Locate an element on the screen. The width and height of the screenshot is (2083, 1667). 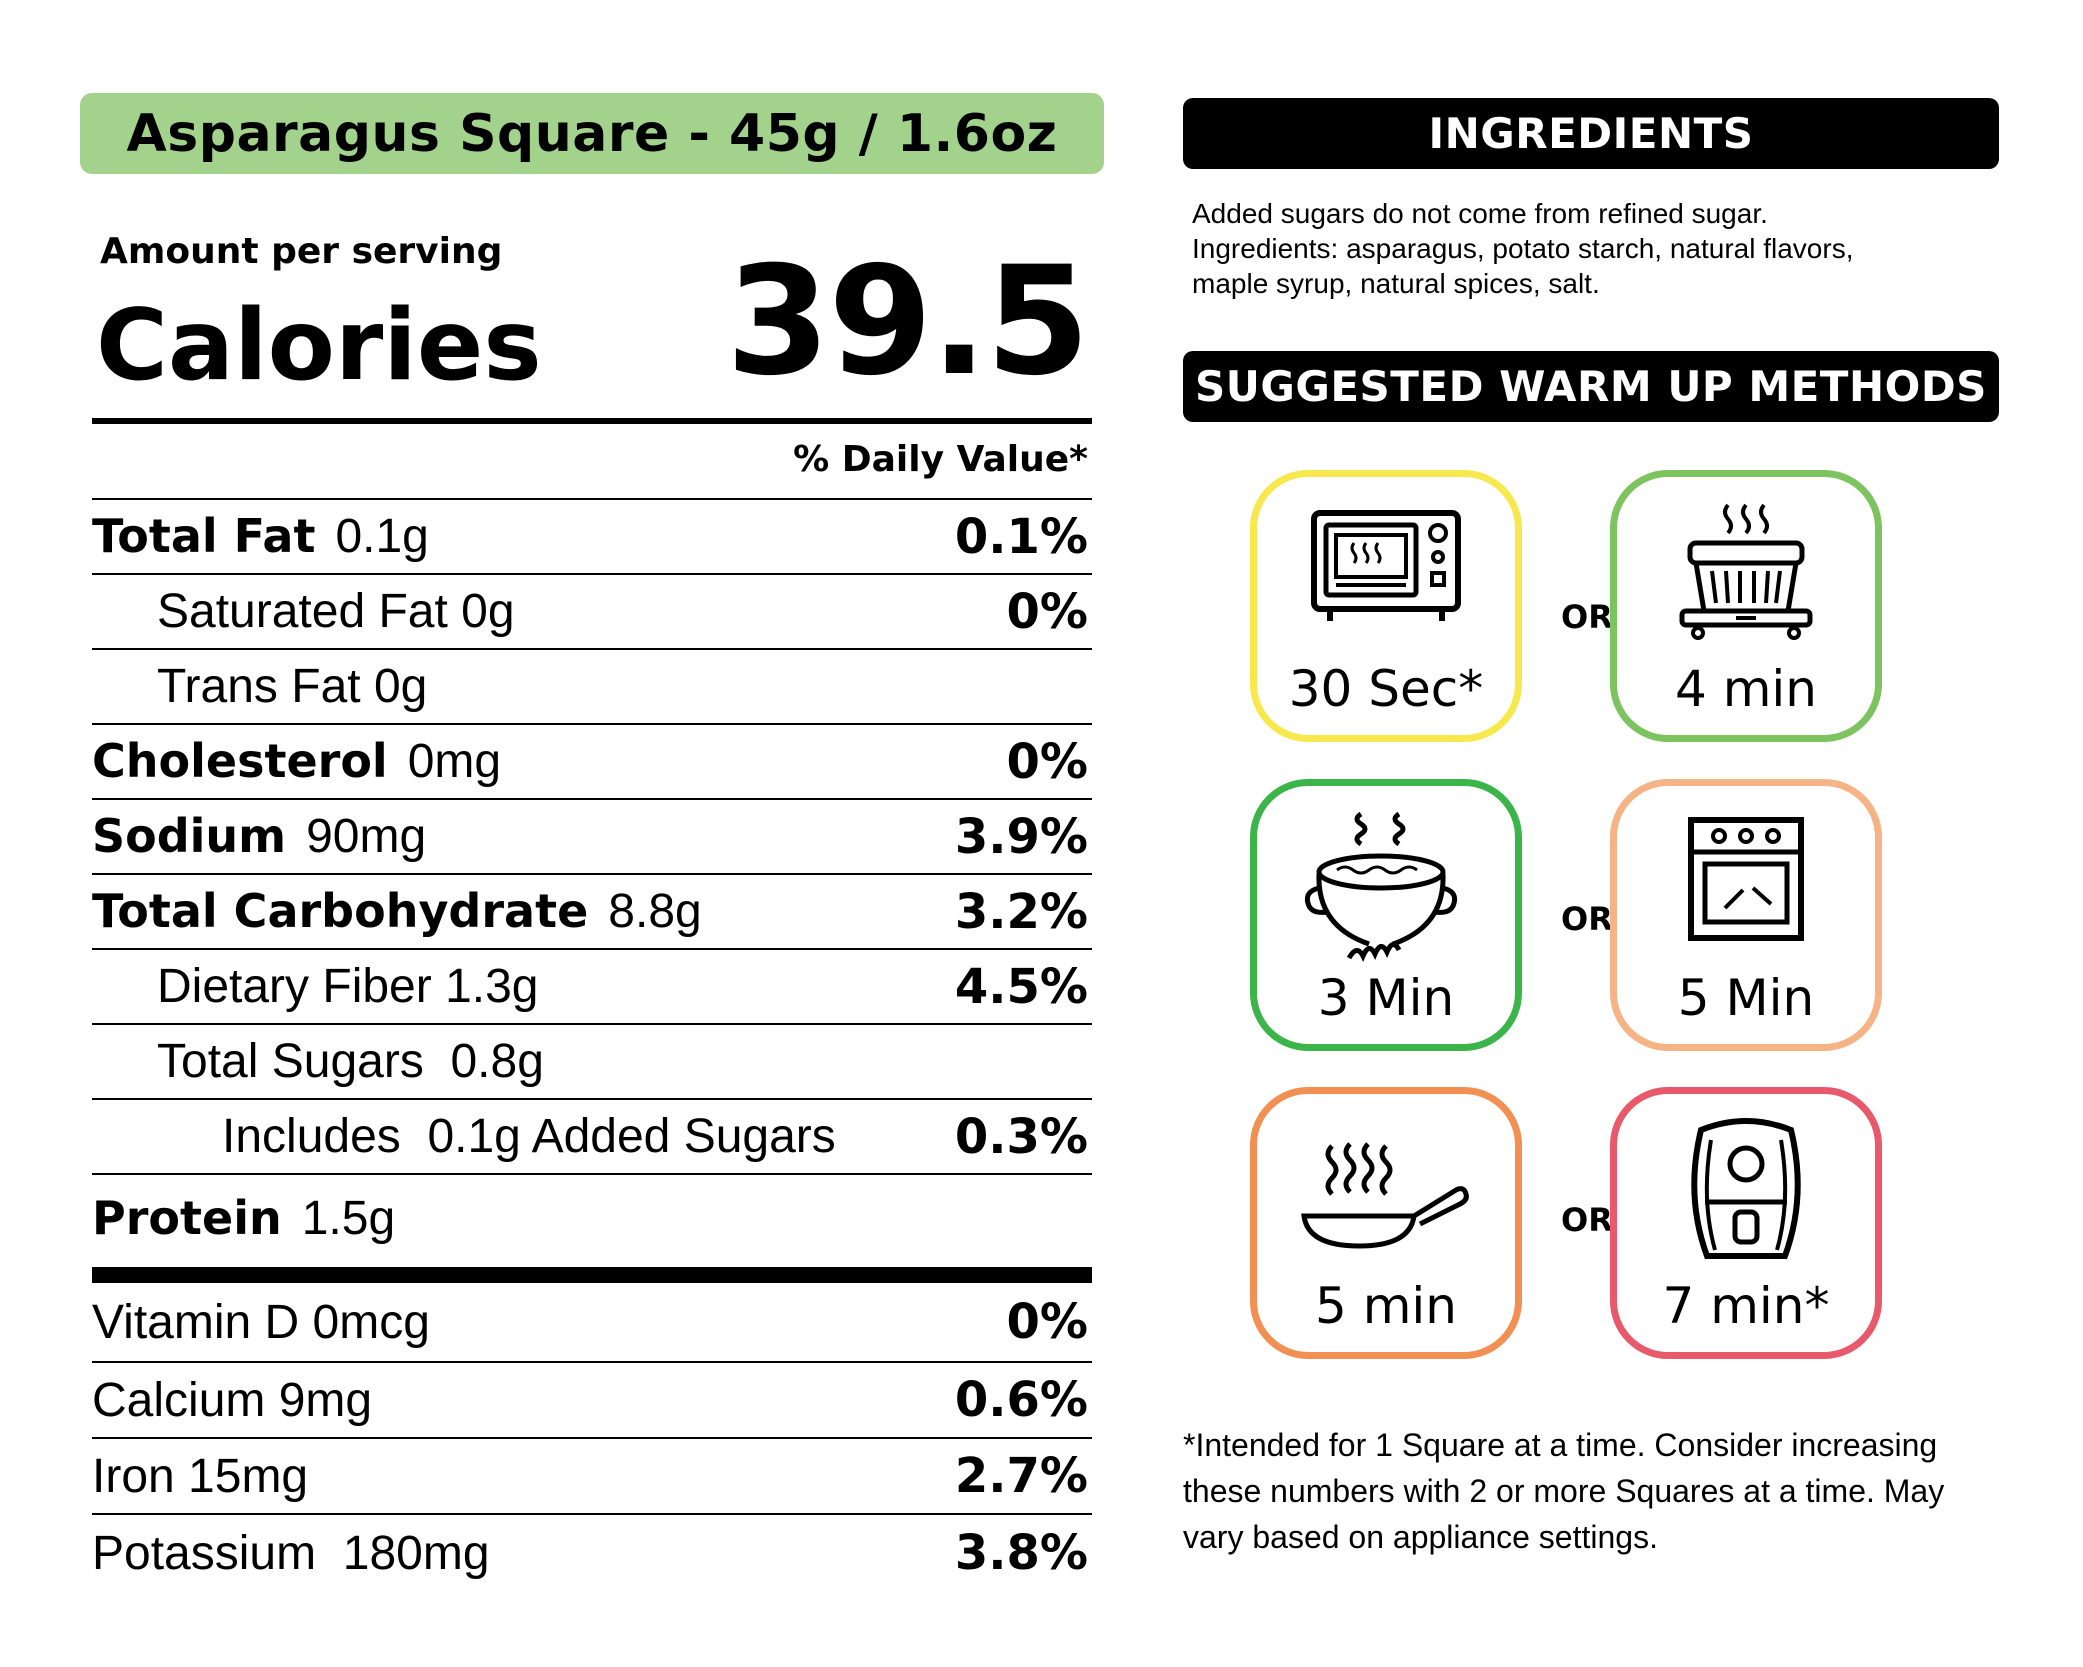
ingredients-header-label: INGREDIENTS is located at coordinates (1591, 133).